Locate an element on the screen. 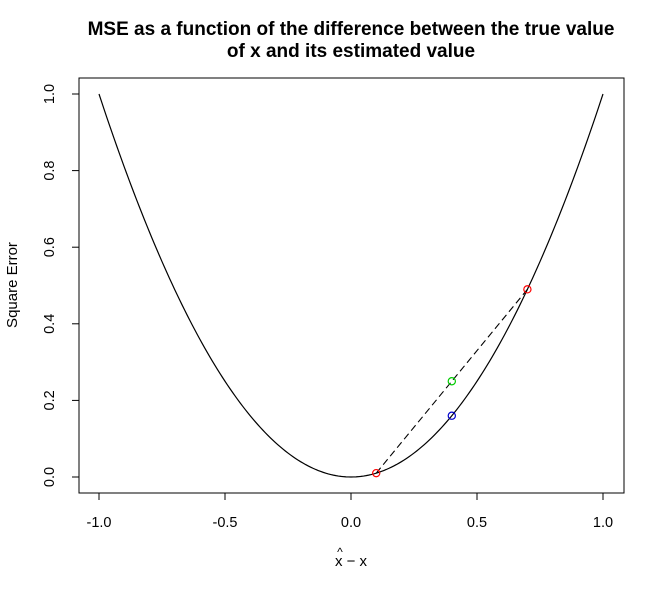 This screenshot has width=664, height=591. y-tick-label: 0.2 is located at coordinates (50, 400).